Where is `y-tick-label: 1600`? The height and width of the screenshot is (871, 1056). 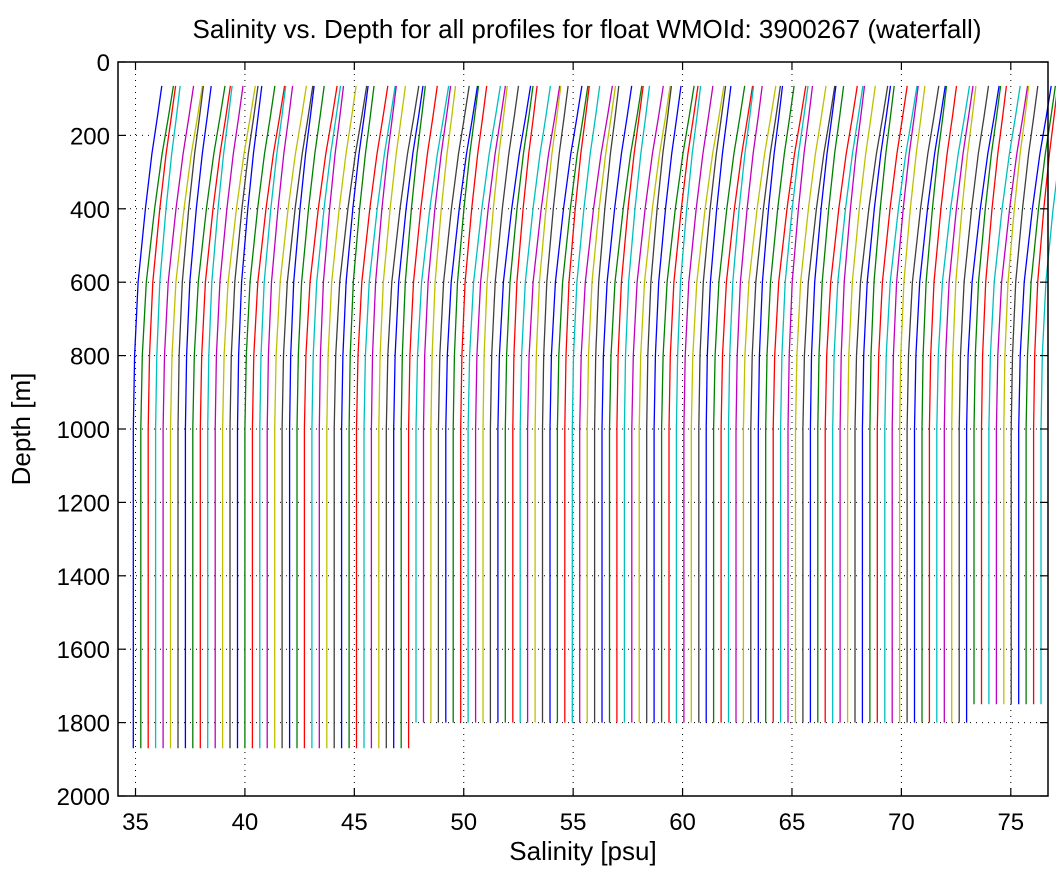
y-tick-label: 1600 is located at coordinates (83, 650).